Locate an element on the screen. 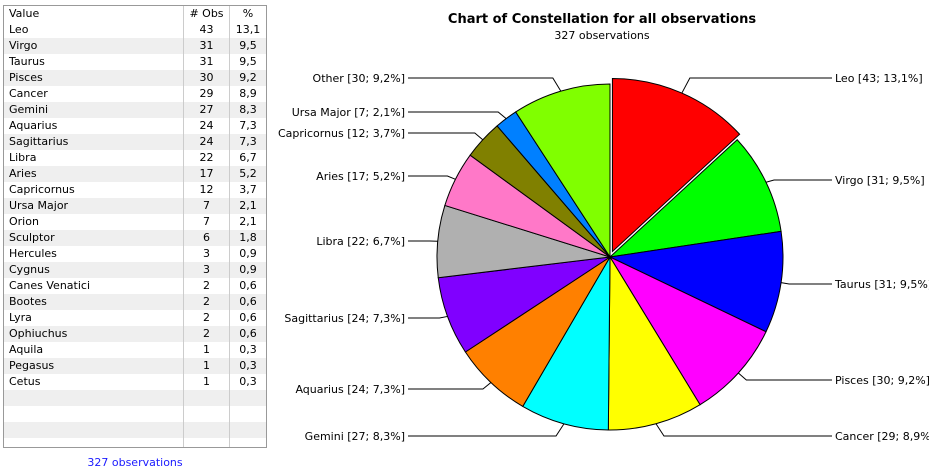 Image resolution: width=929 pixels, height=473 pixels. cell-value: Hercules is located at coordinates (94, 254).